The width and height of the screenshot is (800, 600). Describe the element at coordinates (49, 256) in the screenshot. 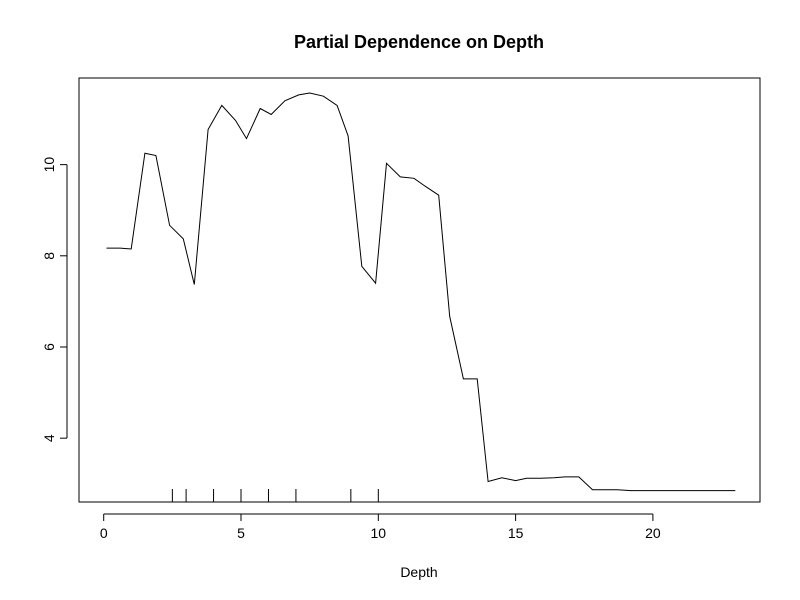

I see `y-tick-label: 8` at that location.